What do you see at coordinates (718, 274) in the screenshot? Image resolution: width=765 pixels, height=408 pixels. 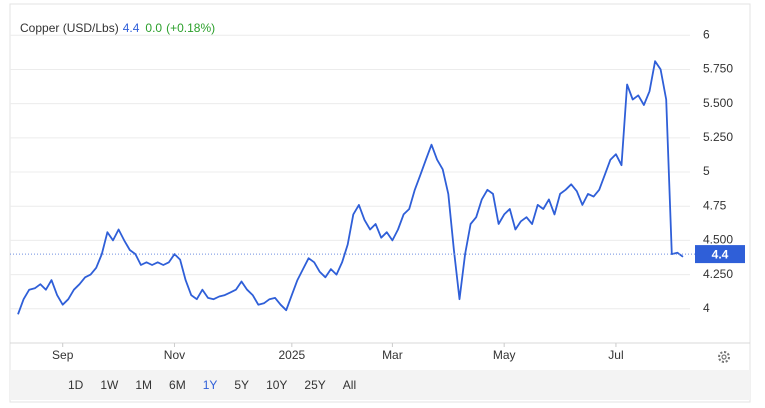 I see `y-tick-label: 4.250` at bounding box center [718, 274].